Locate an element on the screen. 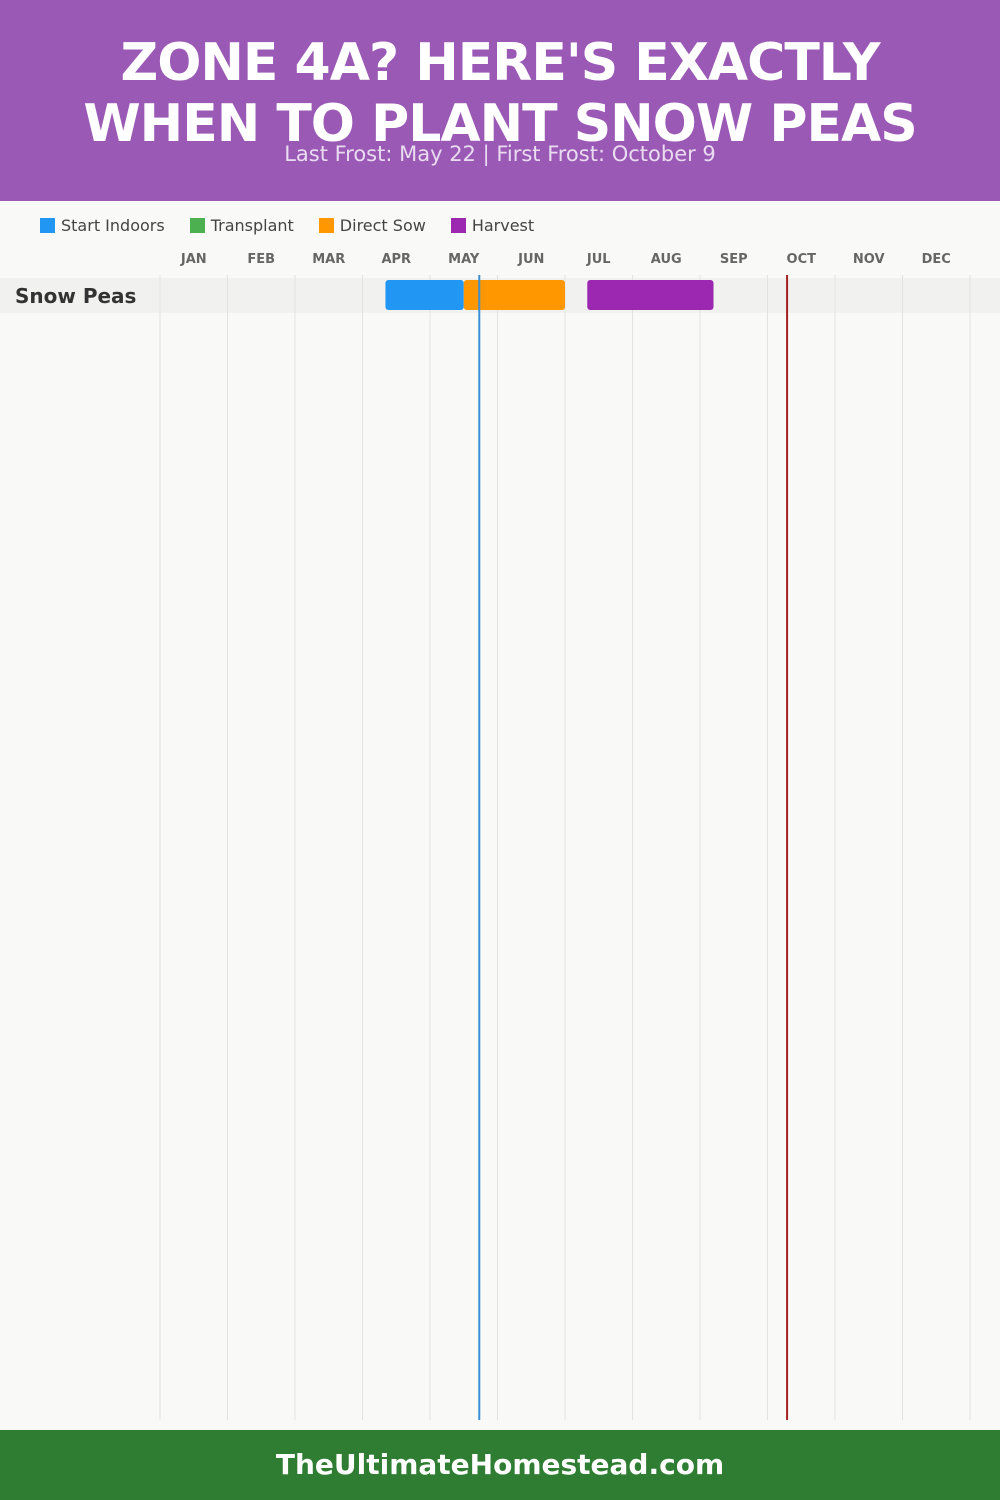 This screenshot has width=1000, height=1500. bar-start-indoors is located at coordinates (424, 295).